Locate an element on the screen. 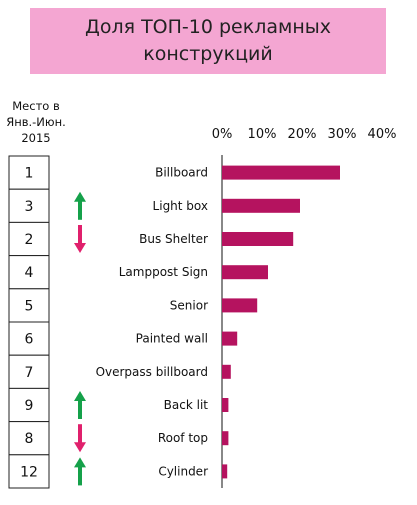 The height and width of the screenshot is (505, 417). rank-cell-3: 4 is located at coordinates (29, 272).